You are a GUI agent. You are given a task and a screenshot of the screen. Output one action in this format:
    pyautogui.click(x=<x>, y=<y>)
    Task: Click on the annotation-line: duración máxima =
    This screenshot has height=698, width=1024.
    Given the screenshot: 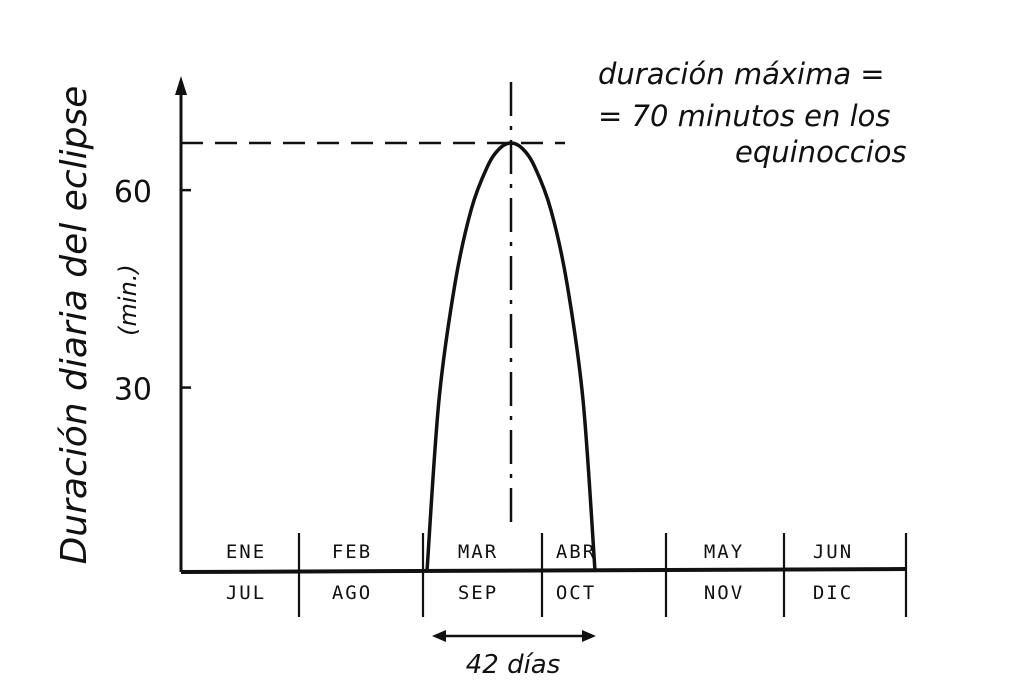 What is the action you would take?
    pyautogui.click(x=741, y=74)
    